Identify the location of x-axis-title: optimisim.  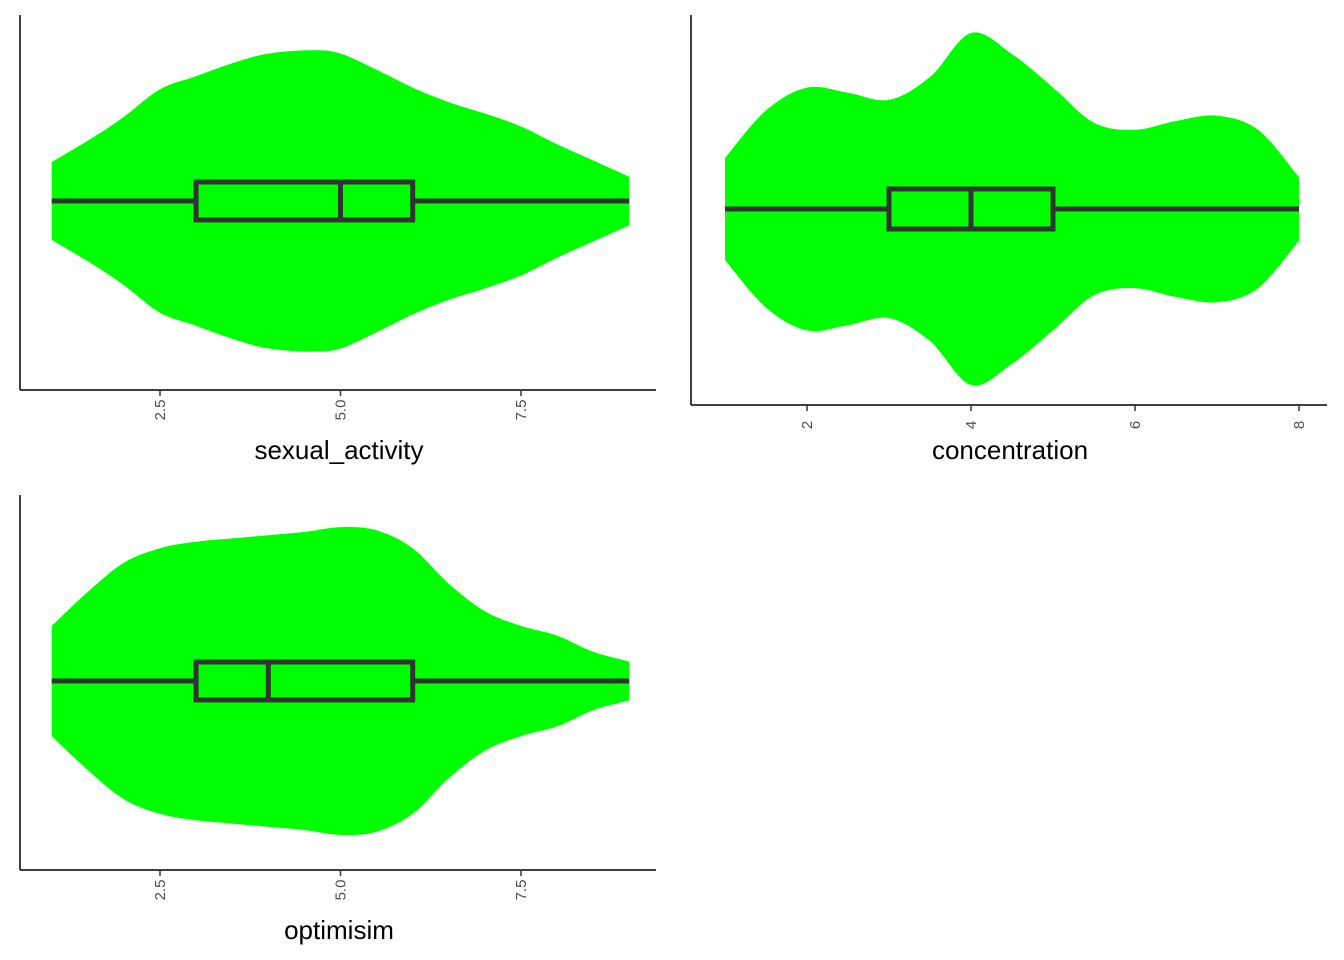
(339, 930).